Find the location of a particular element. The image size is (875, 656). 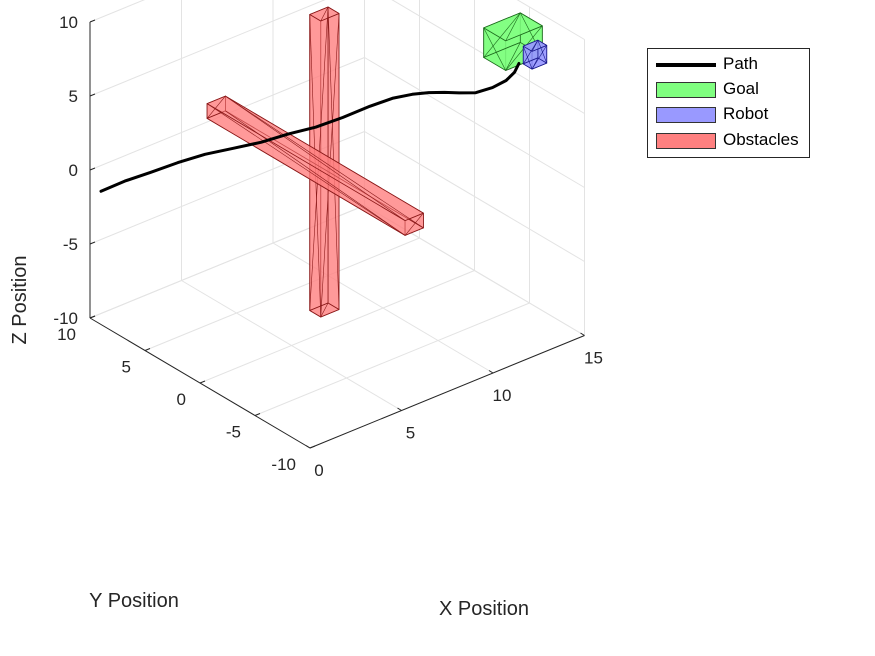

z-tick-label: -5 is located at coordinates (70, 244).